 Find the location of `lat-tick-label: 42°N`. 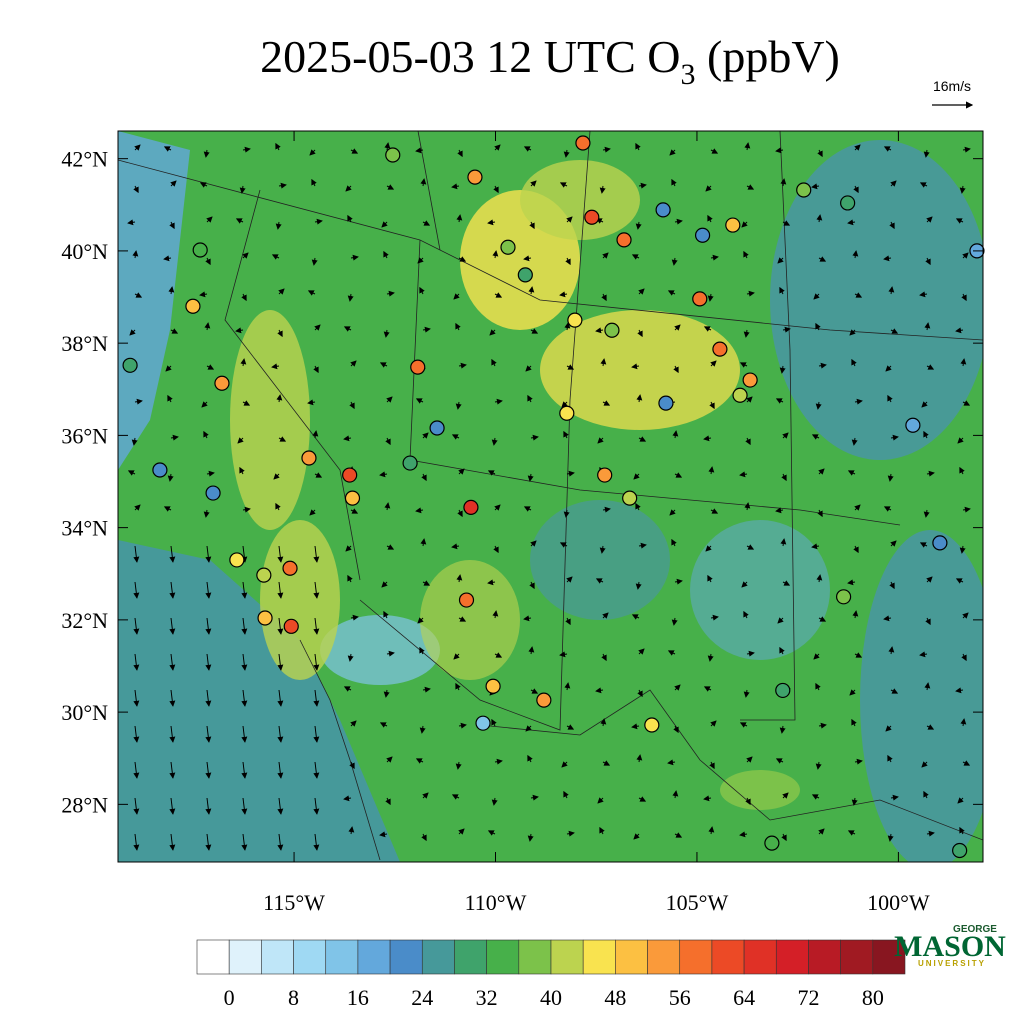

lat-tick-label: 42°N is located at coordinates (84, 159).